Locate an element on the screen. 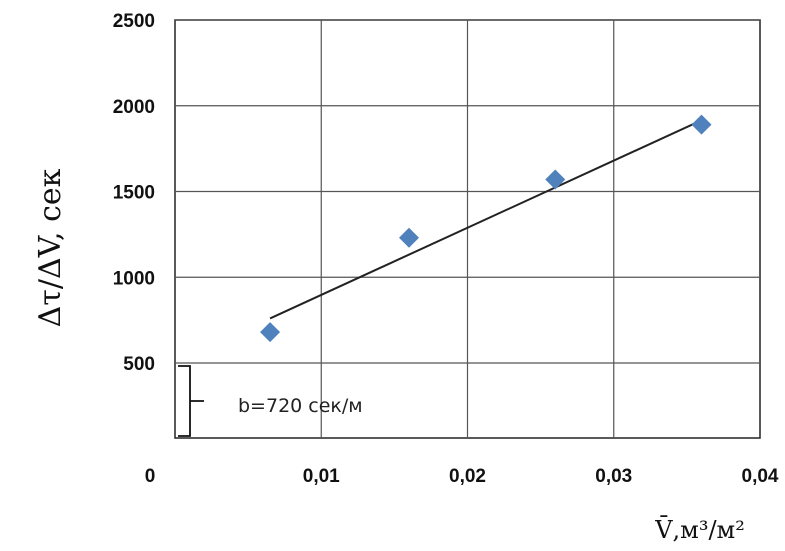  annotation-group: b=720 сек/м is located at coordinates (270, 401).